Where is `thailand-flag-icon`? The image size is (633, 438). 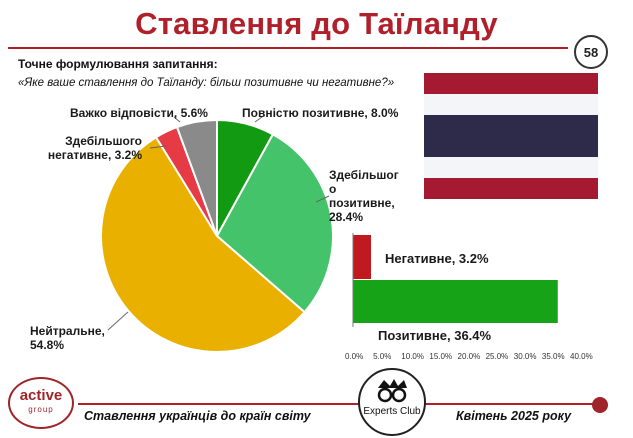 thailand-flag-icon is located at coordinates (511, 136).